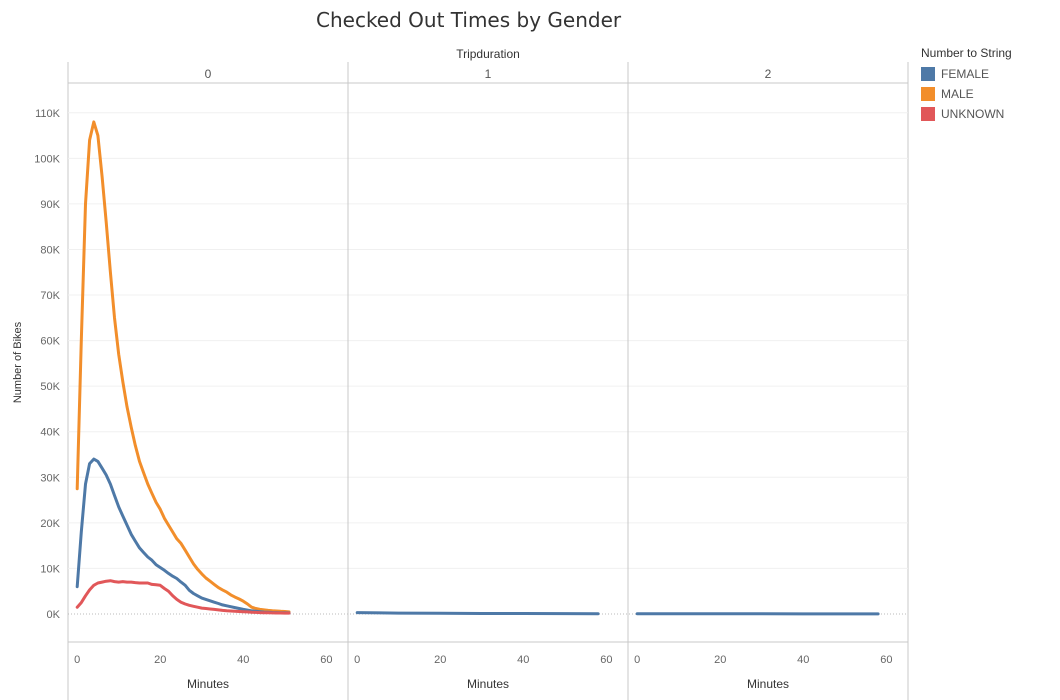  I want to click on y-tick-label: 0K, so click(54, 615).